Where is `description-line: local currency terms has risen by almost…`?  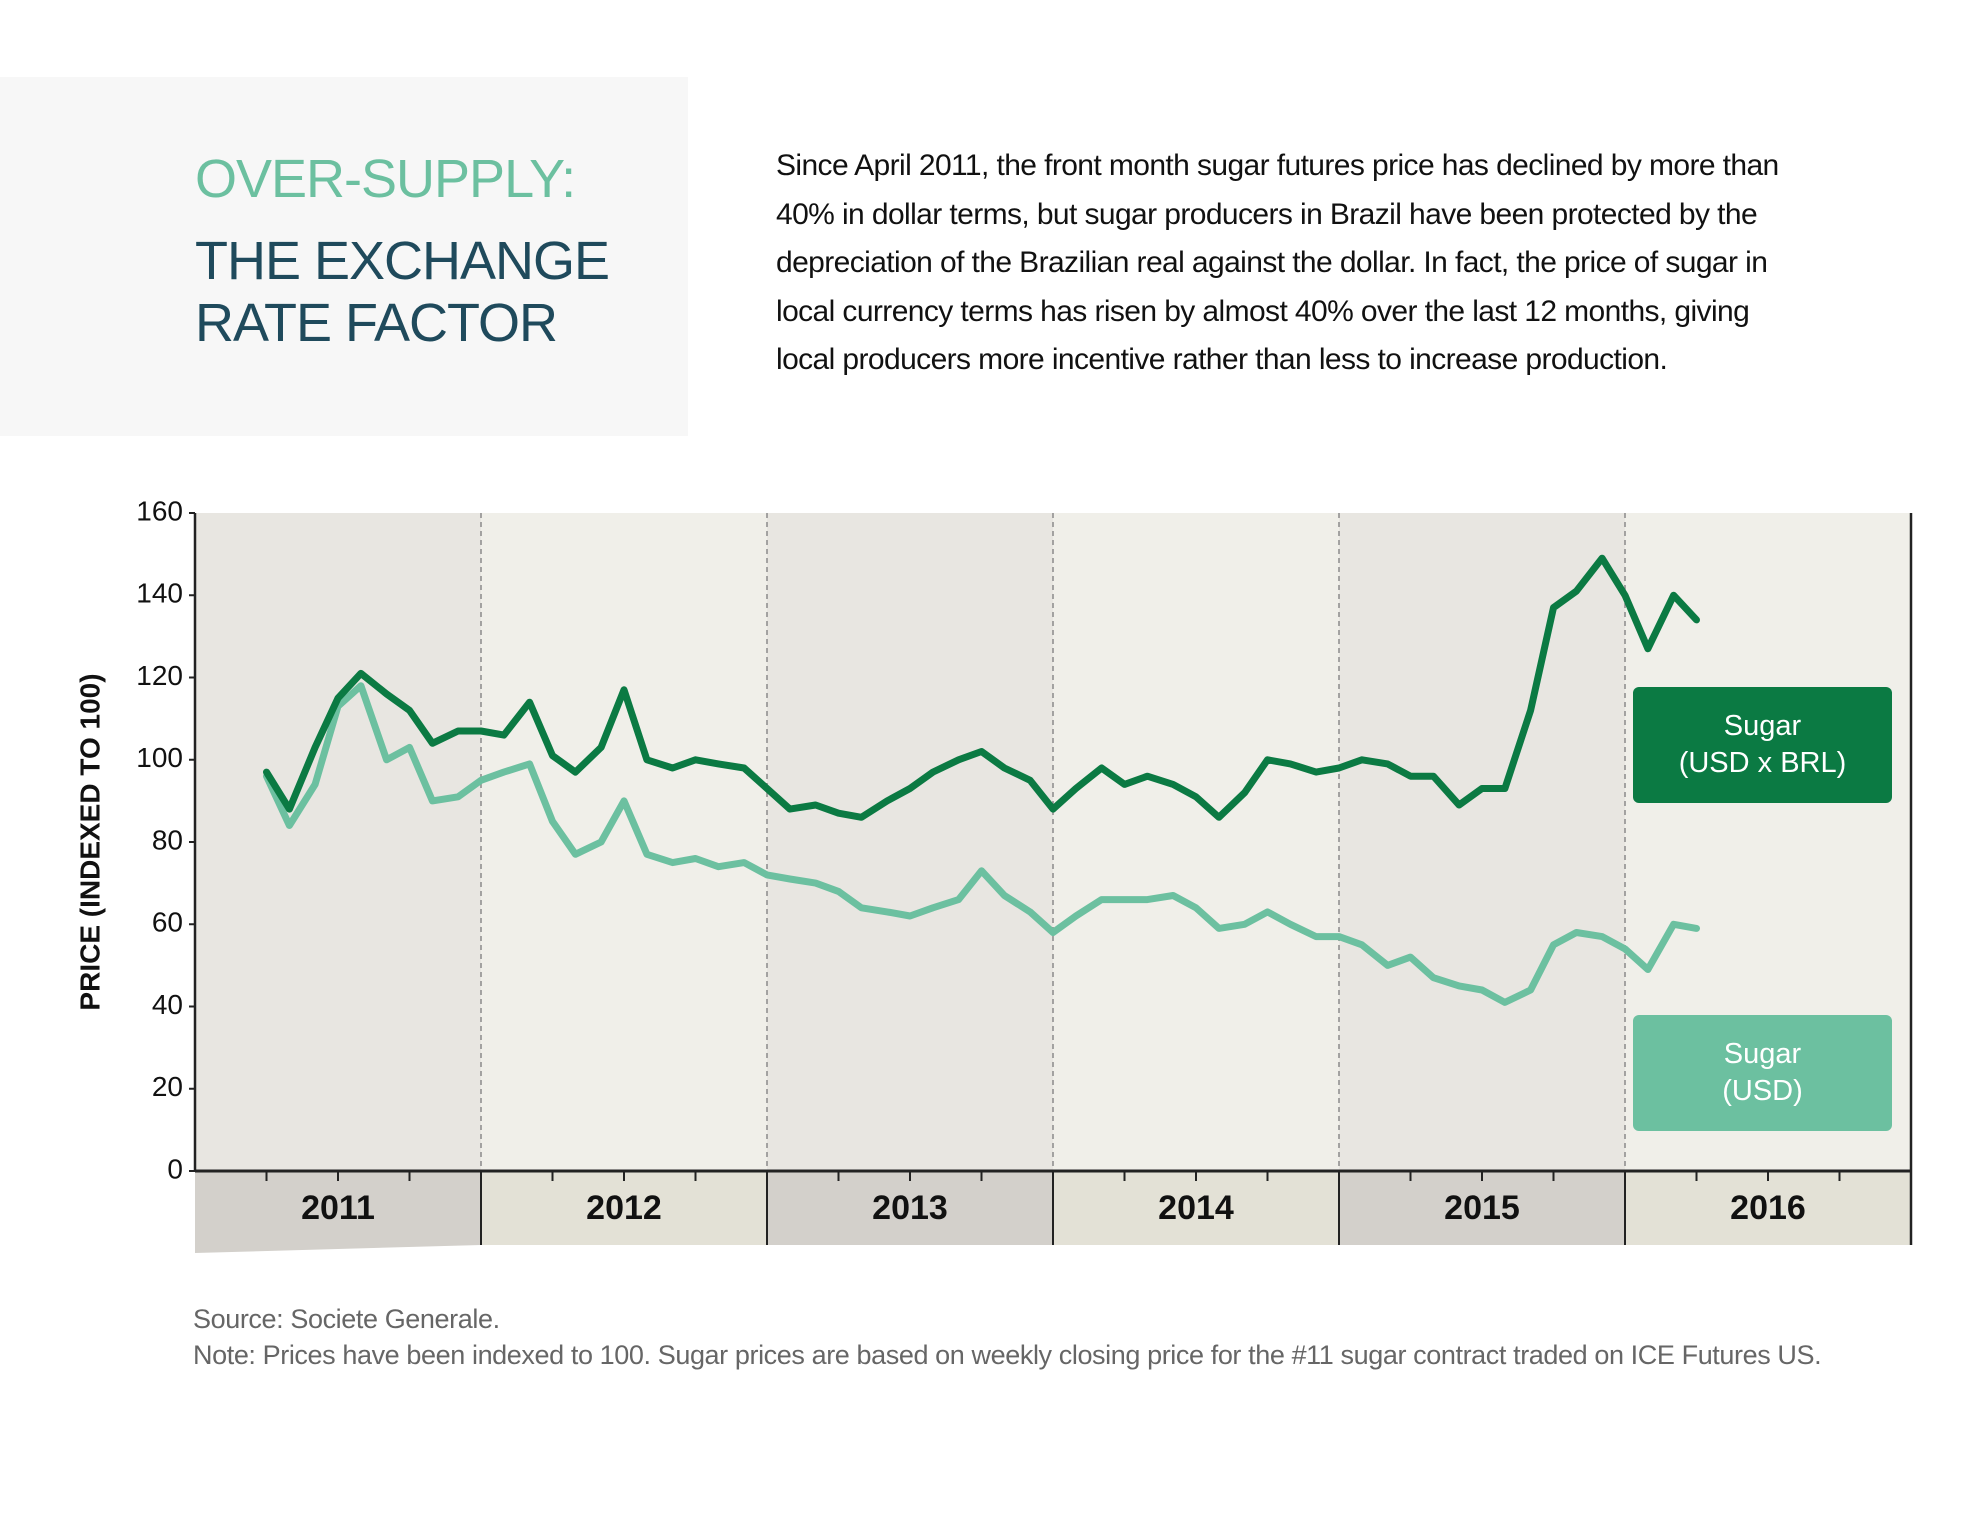 description-line: local currency terms has risen by almost… is located at coordinates (1263, 311).